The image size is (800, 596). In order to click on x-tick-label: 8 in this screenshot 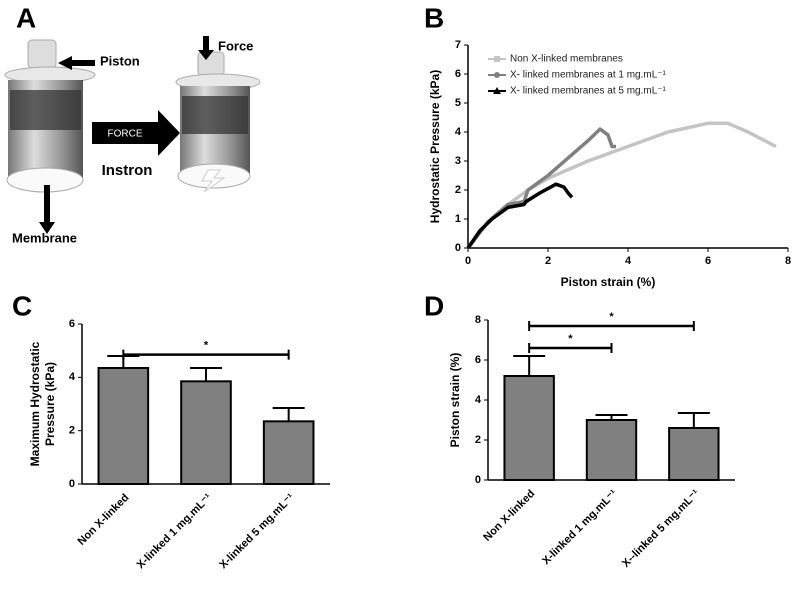, I will do `click(788, 261)`.